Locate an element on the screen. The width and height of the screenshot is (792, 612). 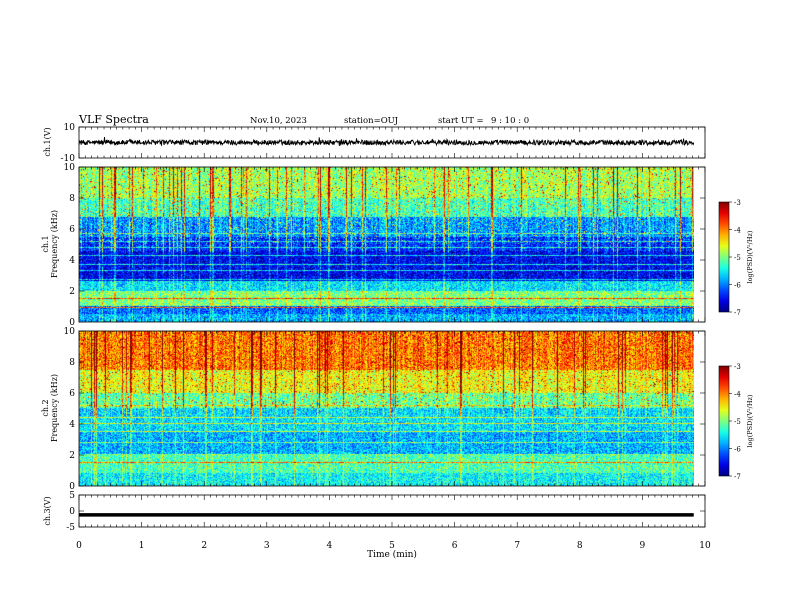
ch1-colorbar-tick-label: -7 is located at coordinates (737, 313).